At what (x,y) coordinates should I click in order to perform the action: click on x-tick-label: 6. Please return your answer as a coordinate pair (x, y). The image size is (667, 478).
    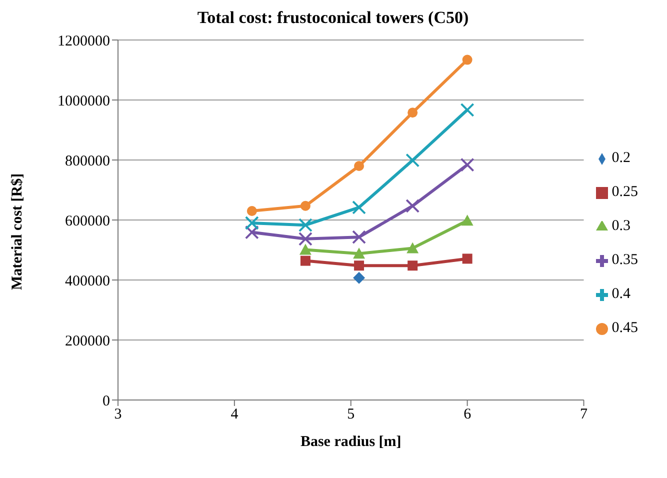
    Looking at the image, I should click on (468, 414).